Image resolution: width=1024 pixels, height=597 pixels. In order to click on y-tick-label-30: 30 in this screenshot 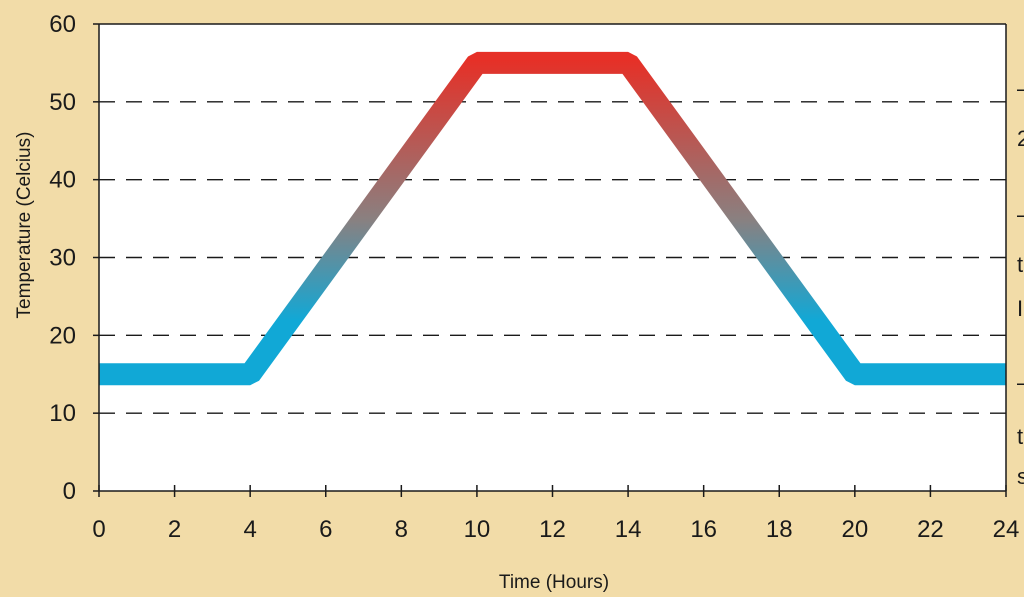, I will do `click(62, 258)`.